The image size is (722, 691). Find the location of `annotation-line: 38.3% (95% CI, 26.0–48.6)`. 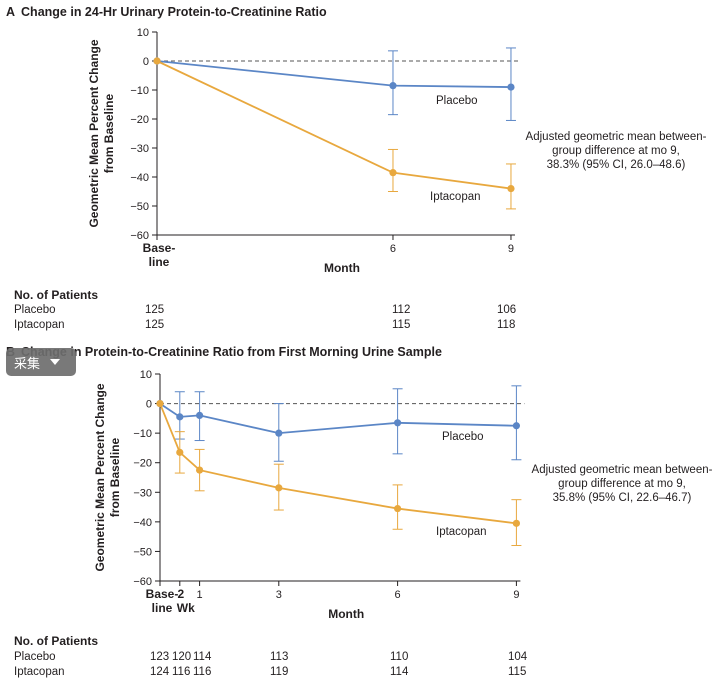

annotation-line: 38.3% (95% CI, 26.0–48.6) is located at coordinates (616, 165).